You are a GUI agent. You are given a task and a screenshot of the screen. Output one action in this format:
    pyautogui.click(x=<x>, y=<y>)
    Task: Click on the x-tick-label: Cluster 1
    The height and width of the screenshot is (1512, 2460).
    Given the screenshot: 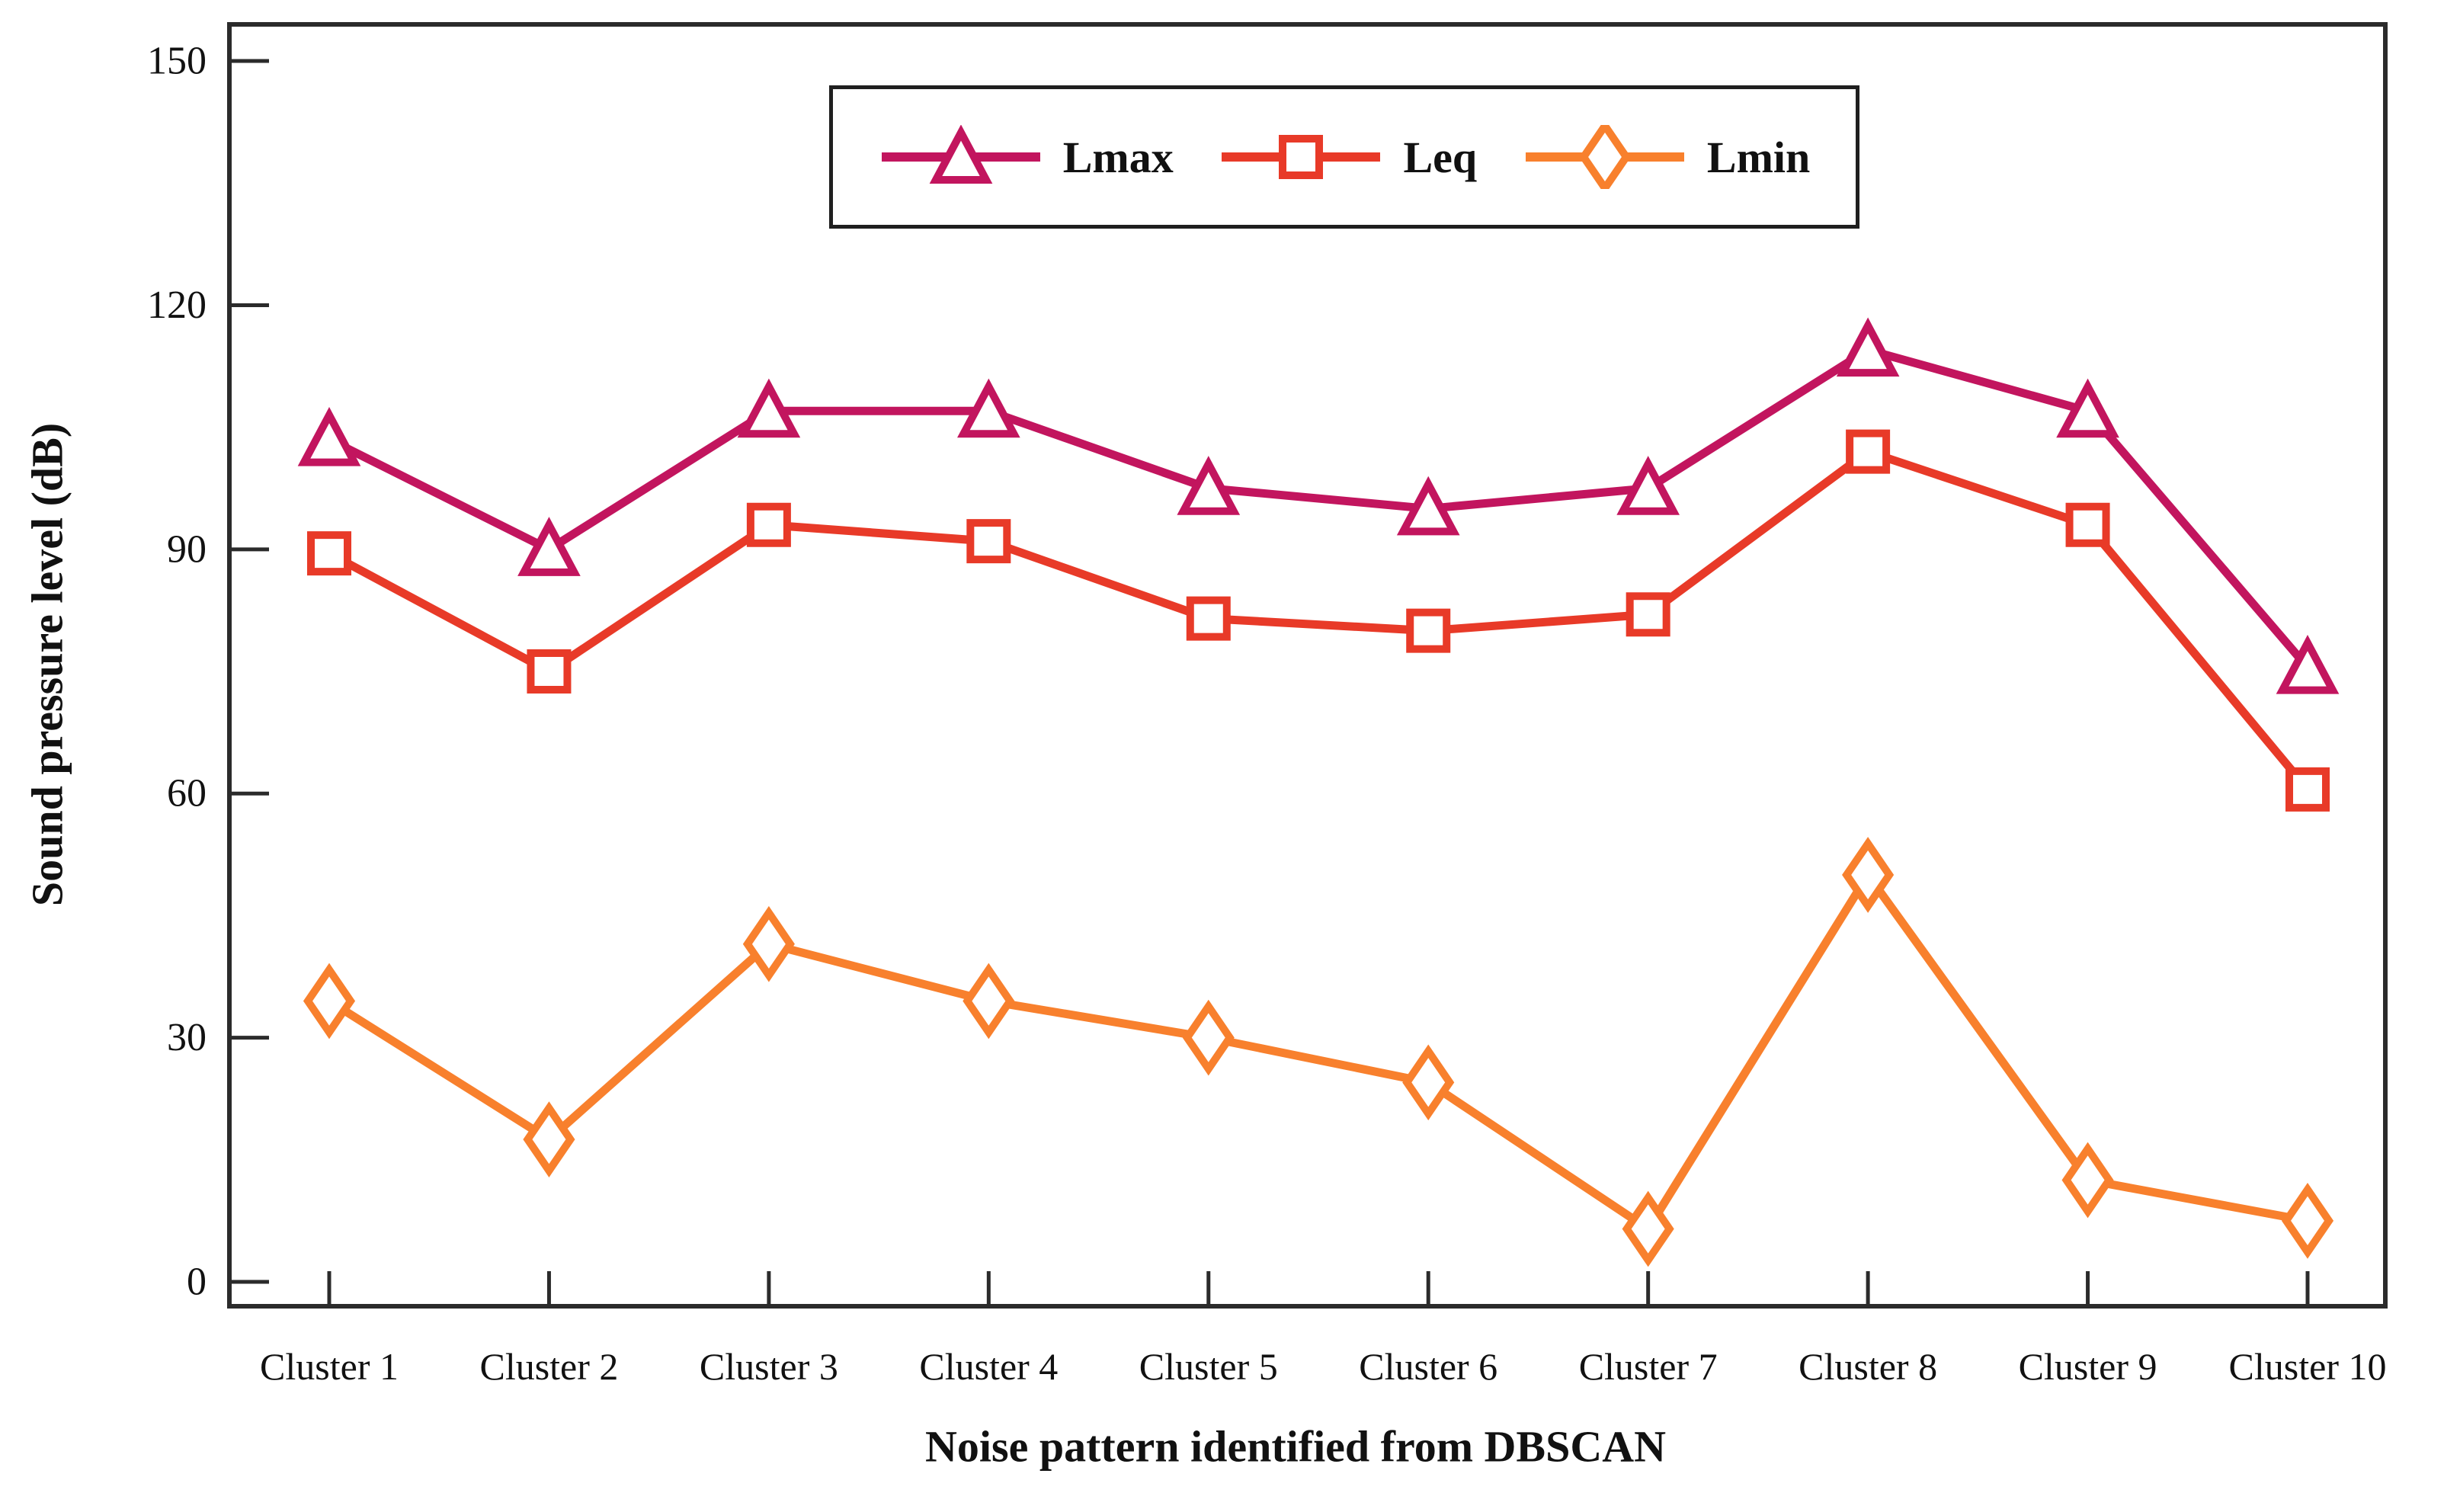 What is the action you would take?
    pyautogui.click(x=329, y=1366)
    